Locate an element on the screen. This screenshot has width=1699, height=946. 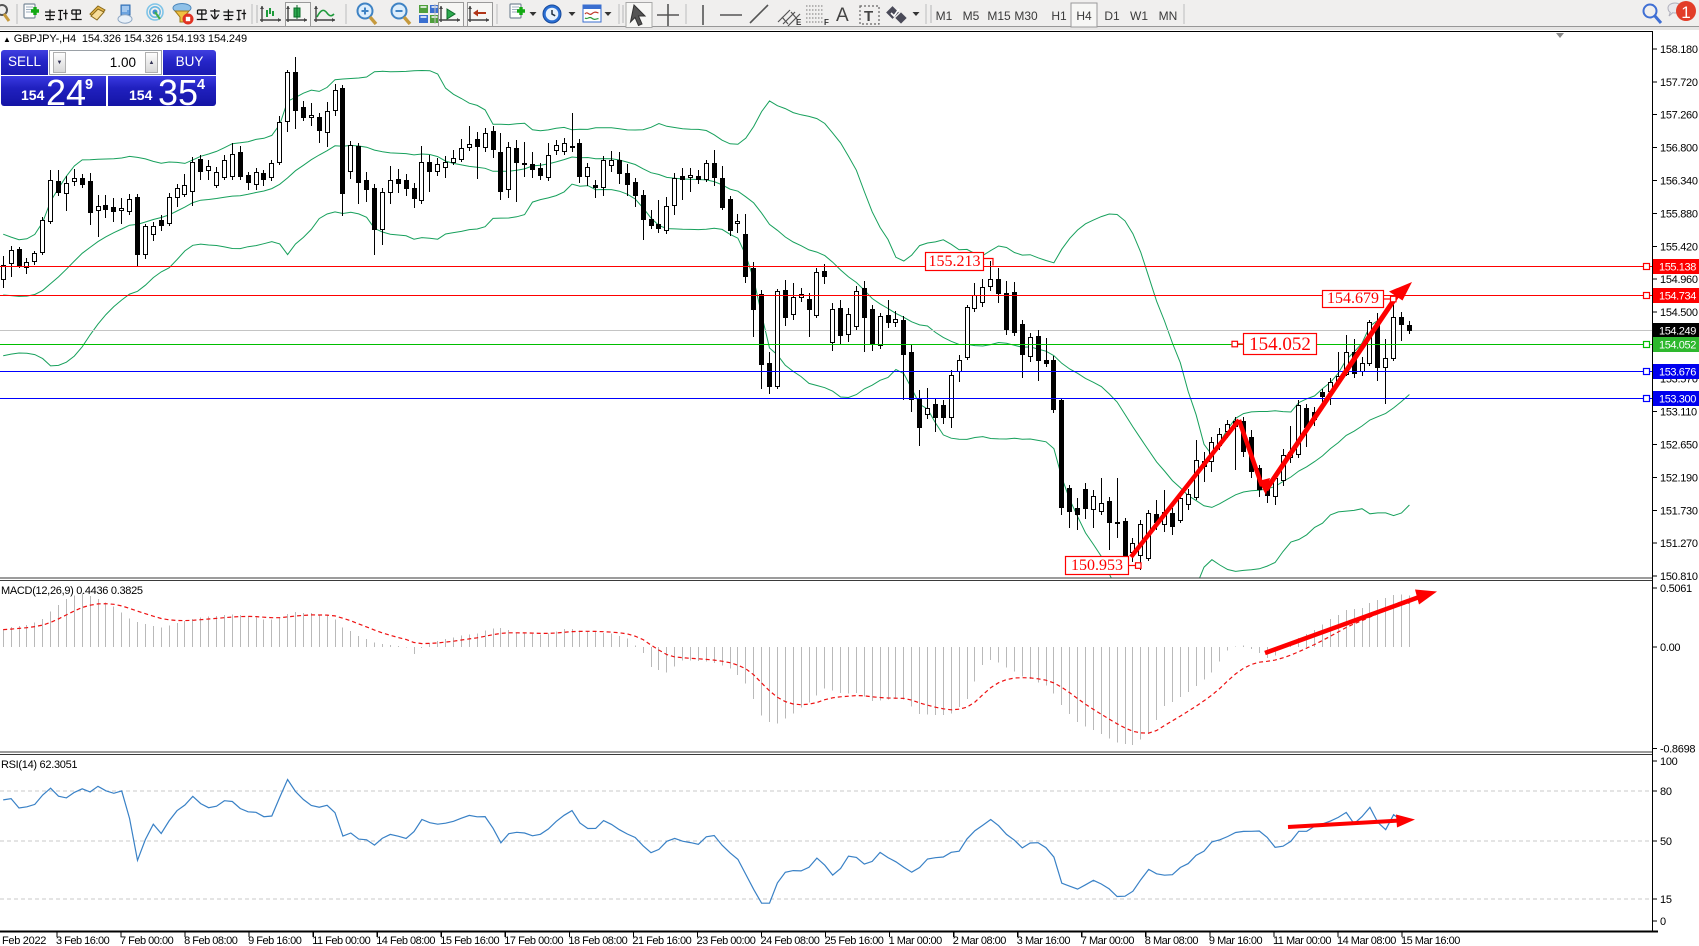
svg-text: 80 is located at coordinates (1666, 792).